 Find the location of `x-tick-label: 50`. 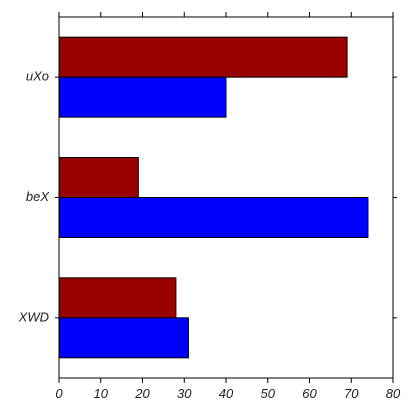

x-tick-label: 50 is located at coordinates (268, 393).